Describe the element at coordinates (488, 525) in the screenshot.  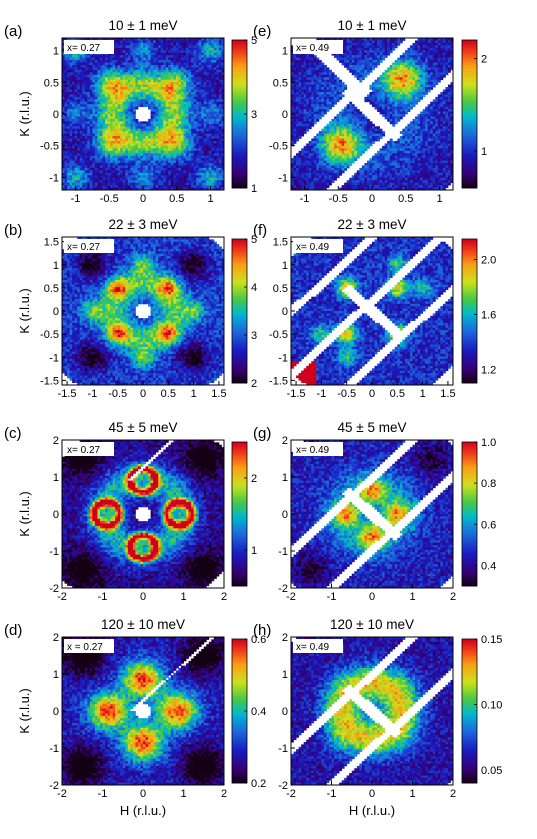
I see `colorbar-tick-label: 0.6` at that location.